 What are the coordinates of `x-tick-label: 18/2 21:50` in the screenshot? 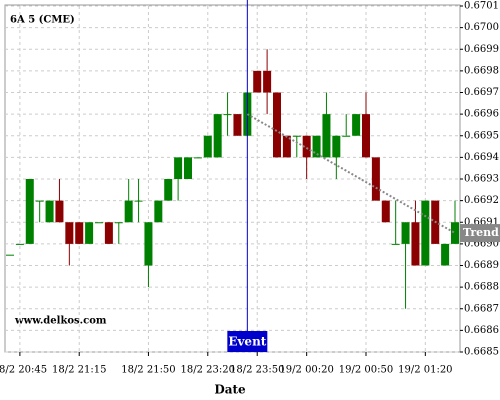 It's located at (148, 370).